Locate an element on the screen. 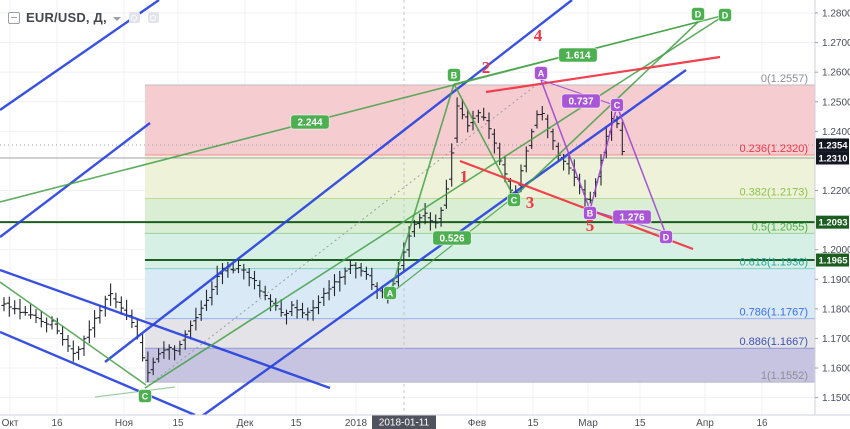 The width and height of the screenshot is (850, 429). date-badge: 2018-01-11 is located at coordinates (404, 422).